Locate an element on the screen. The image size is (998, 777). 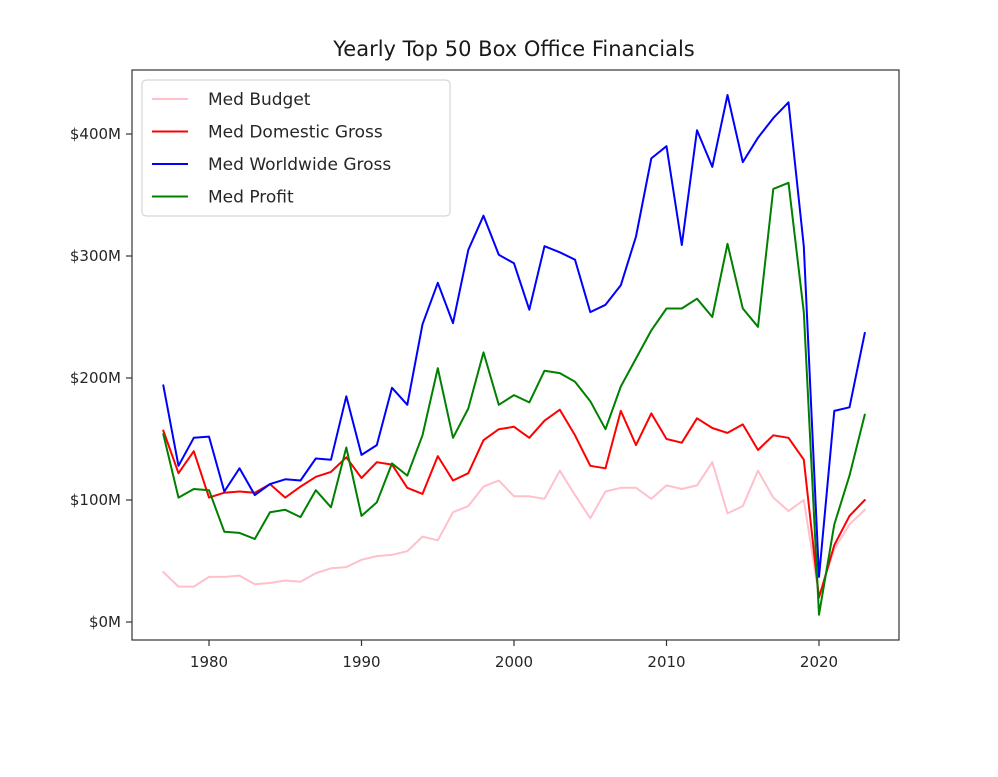
y-tick-label: $400M is located at coordinates (95, 134).